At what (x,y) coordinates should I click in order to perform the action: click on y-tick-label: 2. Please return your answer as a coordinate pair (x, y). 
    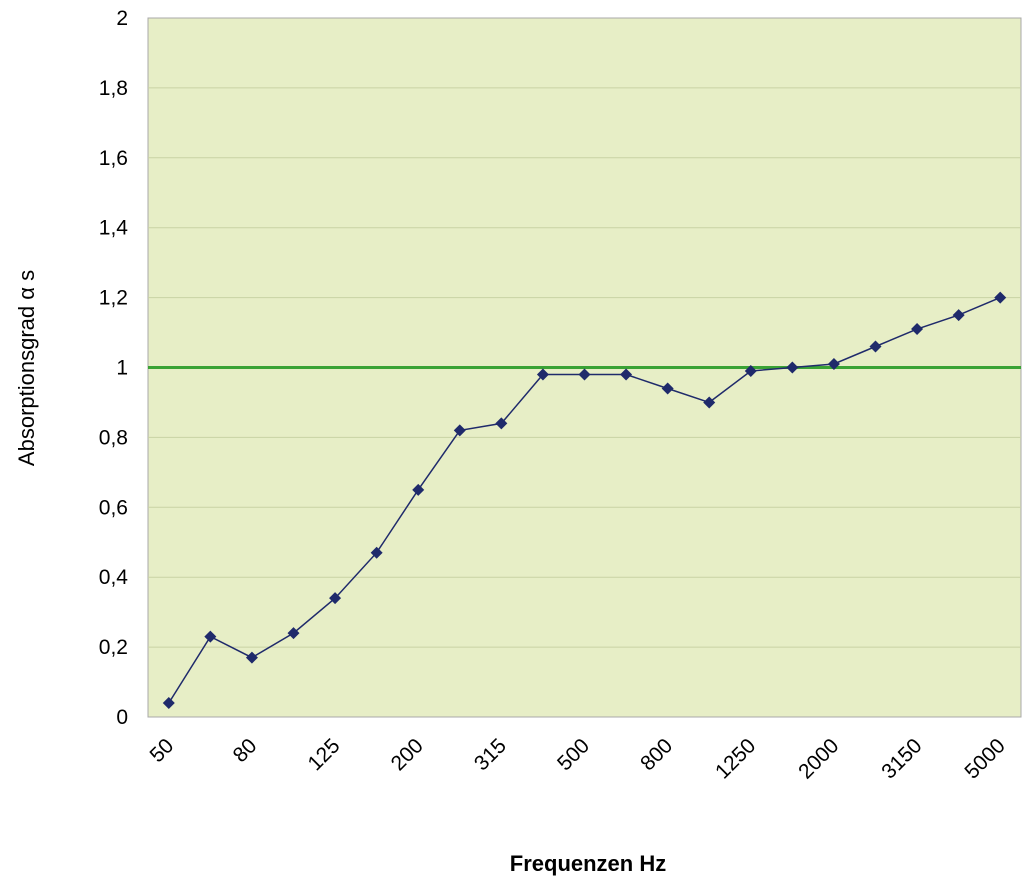
    Looking at the image, I should click on (122, 18).